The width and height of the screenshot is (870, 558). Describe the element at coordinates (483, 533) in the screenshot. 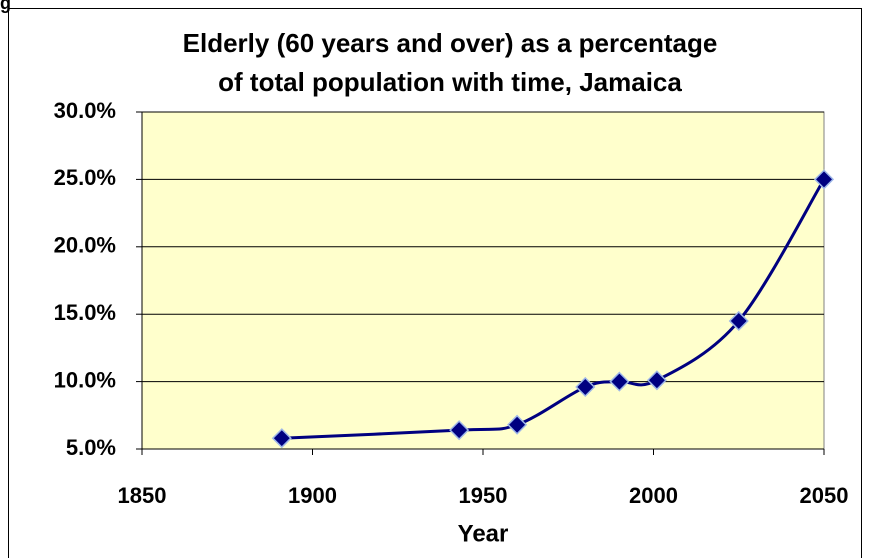

I see `x-axis-label: Year` at that location.